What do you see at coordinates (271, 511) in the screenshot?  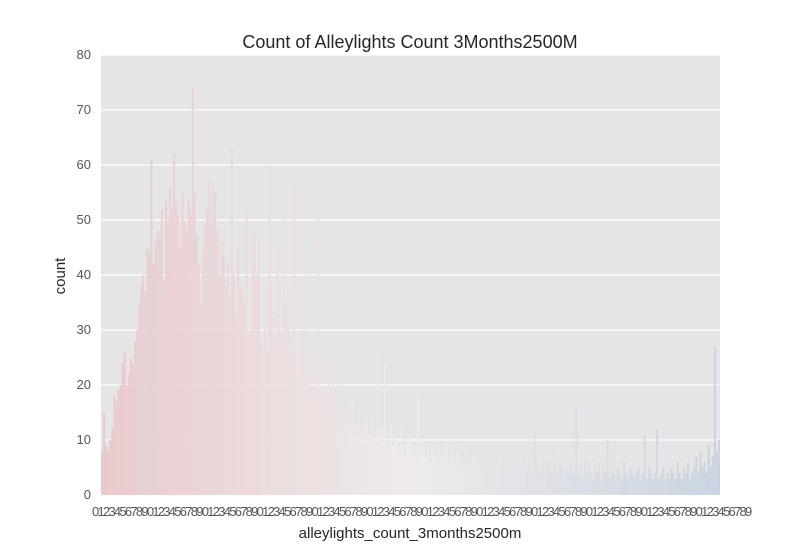 I see `x-tick-label: 2` at bounding box center [271, 511].